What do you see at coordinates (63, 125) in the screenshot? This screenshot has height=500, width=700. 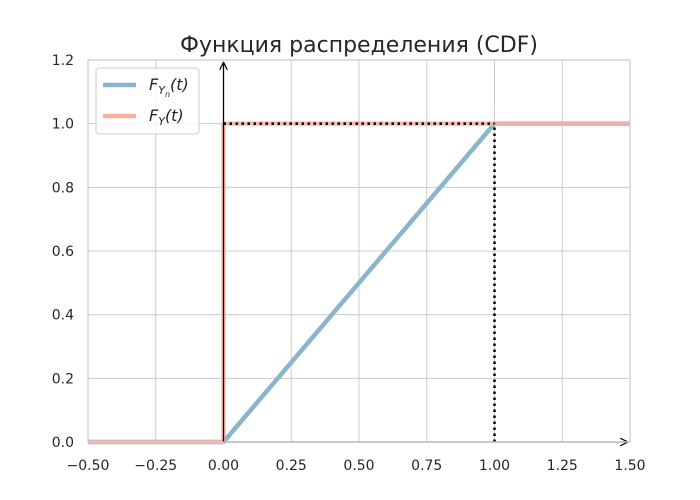 I see `y-tick-label: 1.0` at bounding box center [63, 125].